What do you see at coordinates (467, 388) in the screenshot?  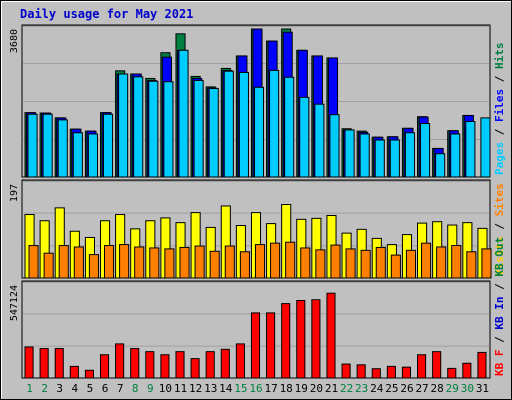 I see `x-tick-label: 30` at bounding box center [467, 388].